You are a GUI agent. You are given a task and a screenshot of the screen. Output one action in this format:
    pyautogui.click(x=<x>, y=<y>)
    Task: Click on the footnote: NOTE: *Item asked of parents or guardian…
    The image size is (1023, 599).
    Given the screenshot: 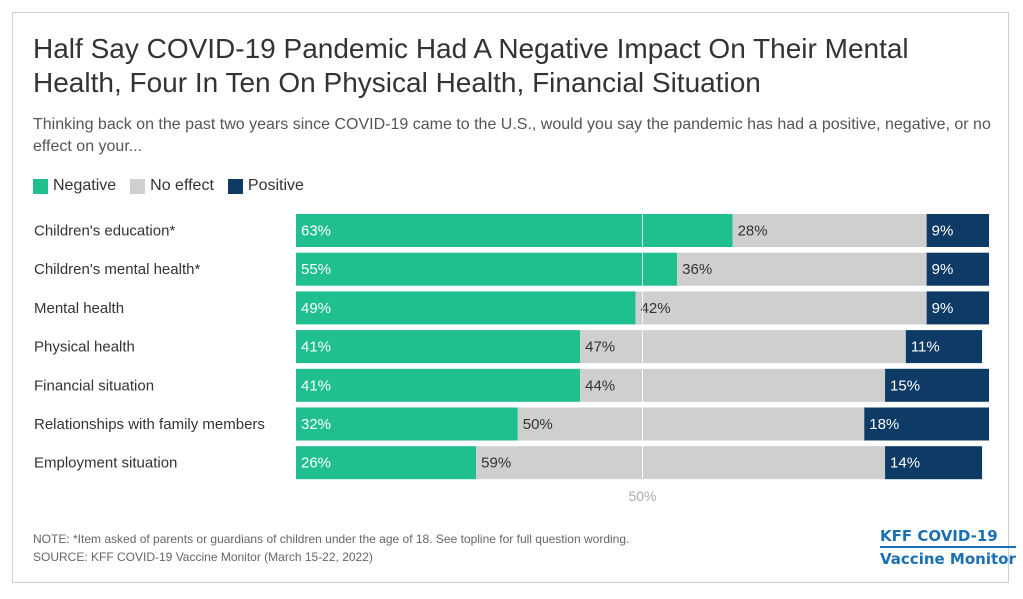 What is the action you would take?
    pyautogui.click(x=331, y=548)
    